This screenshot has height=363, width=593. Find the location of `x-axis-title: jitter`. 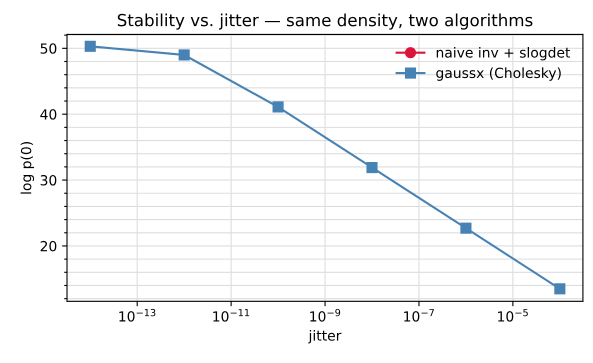

x-axis-title: jitter is located at coordinates (325, 337).